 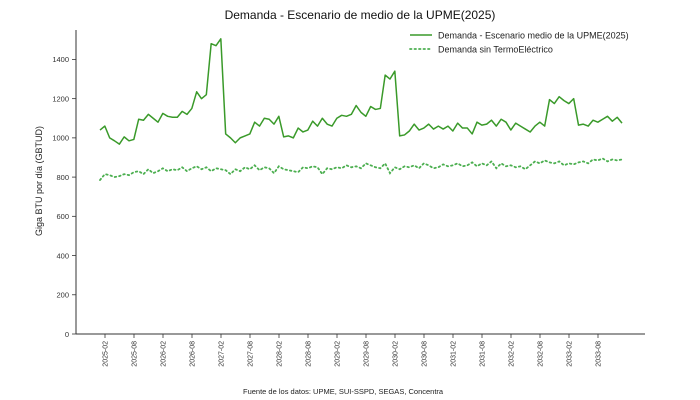 I want to click on x-tick-label: 2027-02, so click(x=222, y=354).